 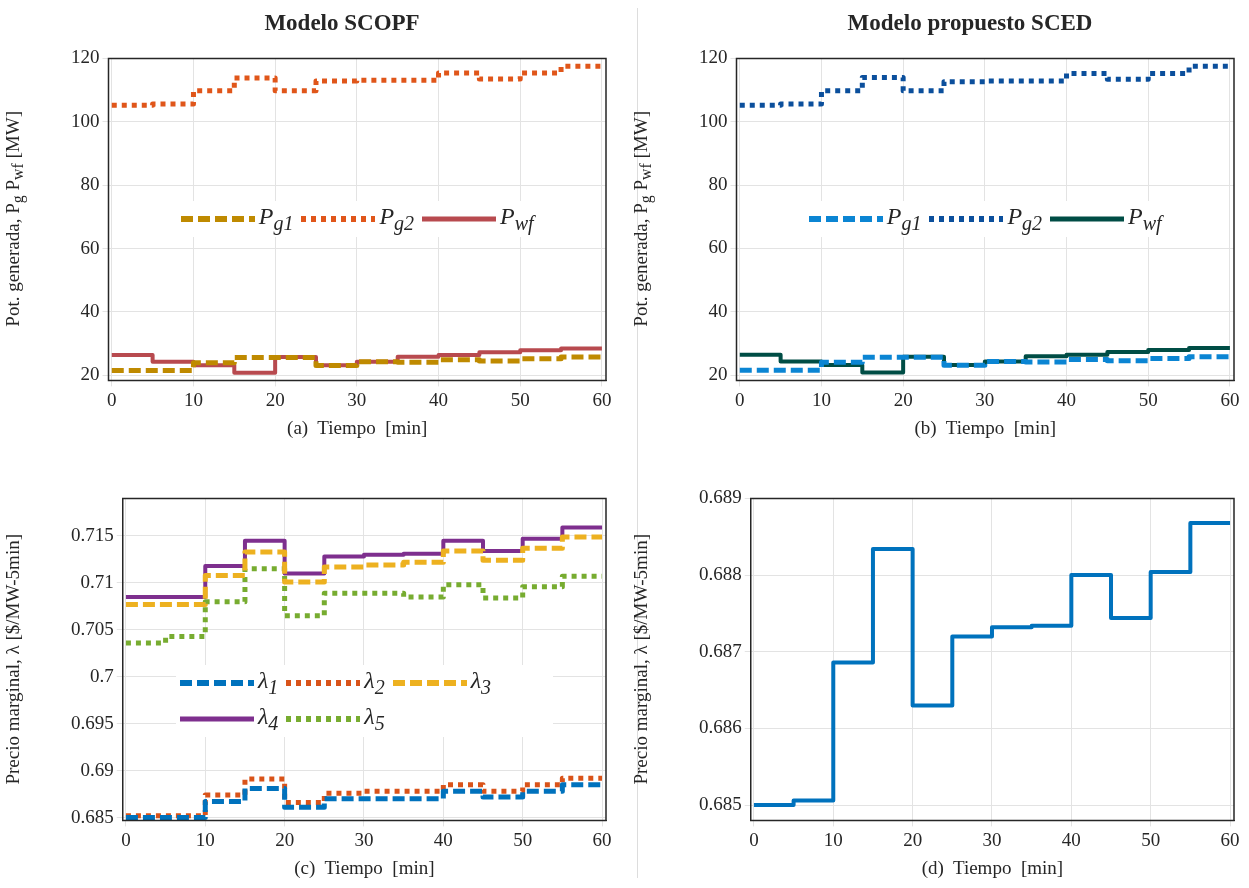 What do you see at coordinates (342, 23) in the screenshot?
I see `chart-title: Modelo SCOPF` at bounding box center [342, 23].